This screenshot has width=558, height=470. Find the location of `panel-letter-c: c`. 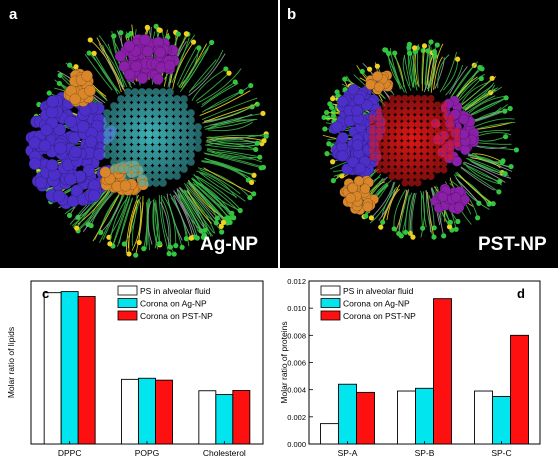

panel-letter-c: c is located at coordinates (45, 293).